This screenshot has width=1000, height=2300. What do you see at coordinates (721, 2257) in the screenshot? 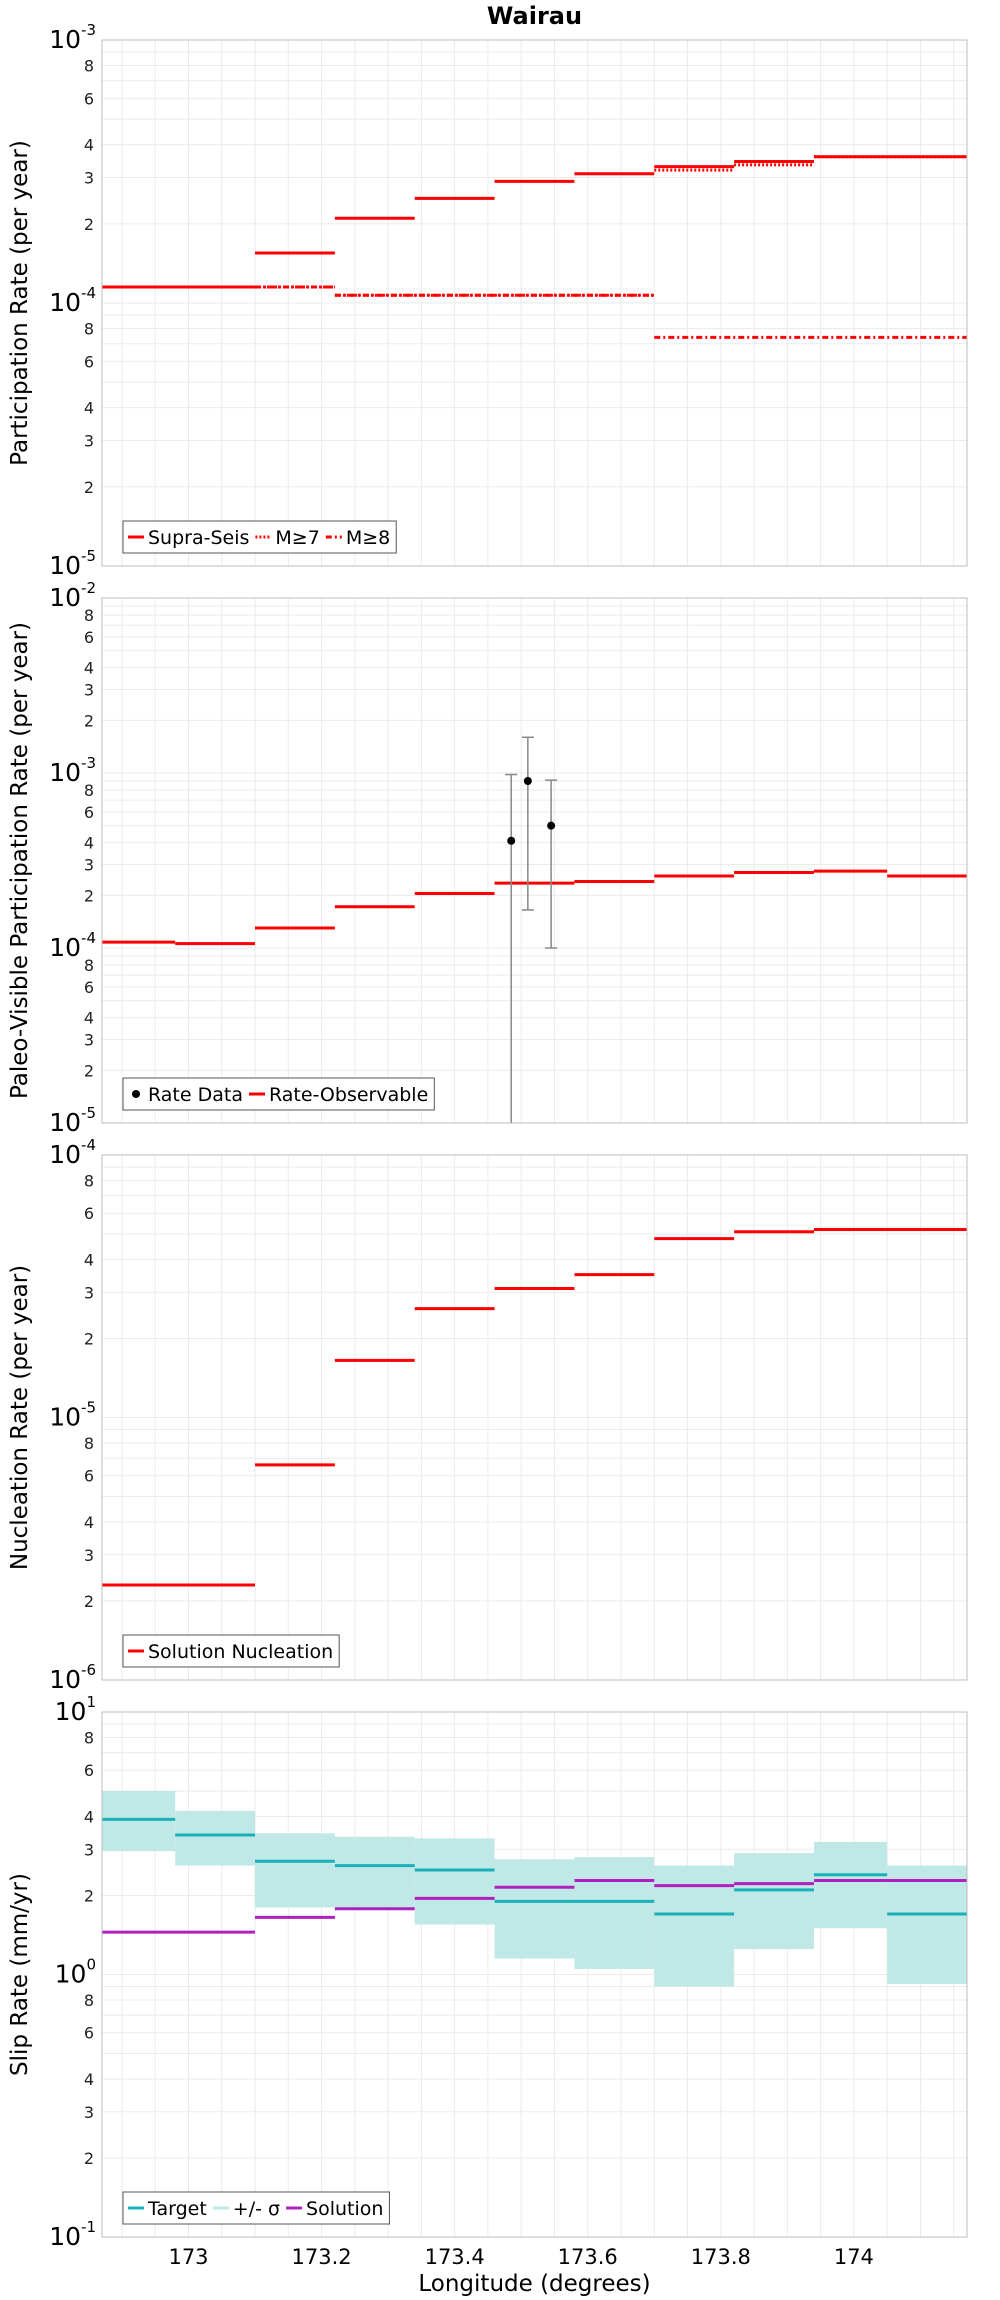
I see `x-tick-label: 173.8` at bounding box center [721, 2257].